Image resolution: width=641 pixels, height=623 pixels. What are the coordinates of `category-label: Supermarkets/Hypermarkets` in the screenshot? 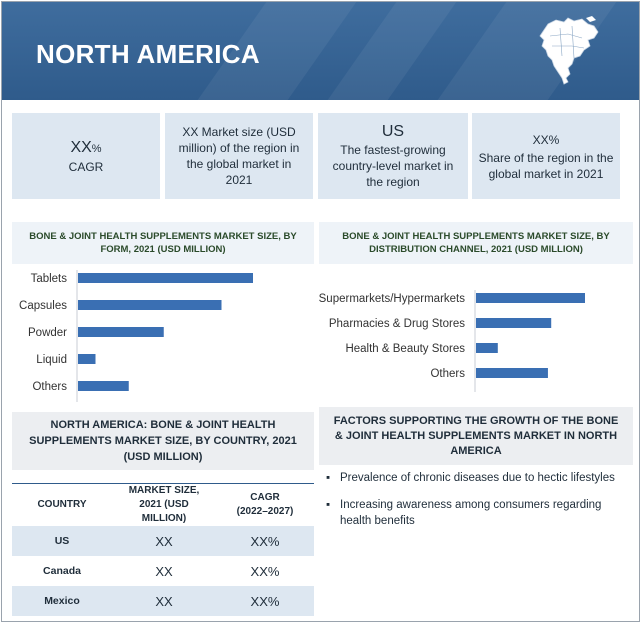 It's located at (392, 299).